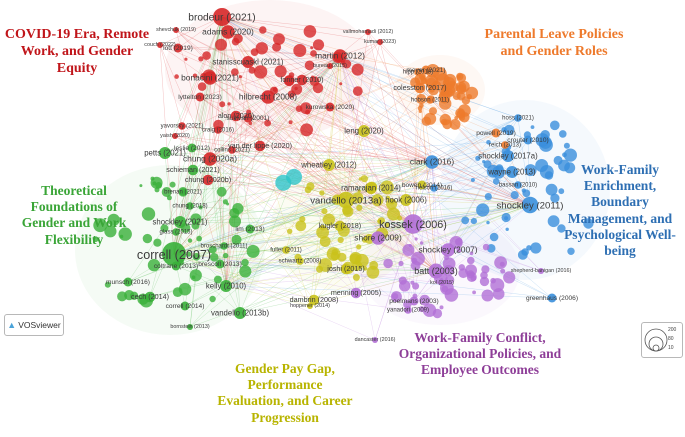  I want to click on node-label: lott (2019), so click(178, 48).